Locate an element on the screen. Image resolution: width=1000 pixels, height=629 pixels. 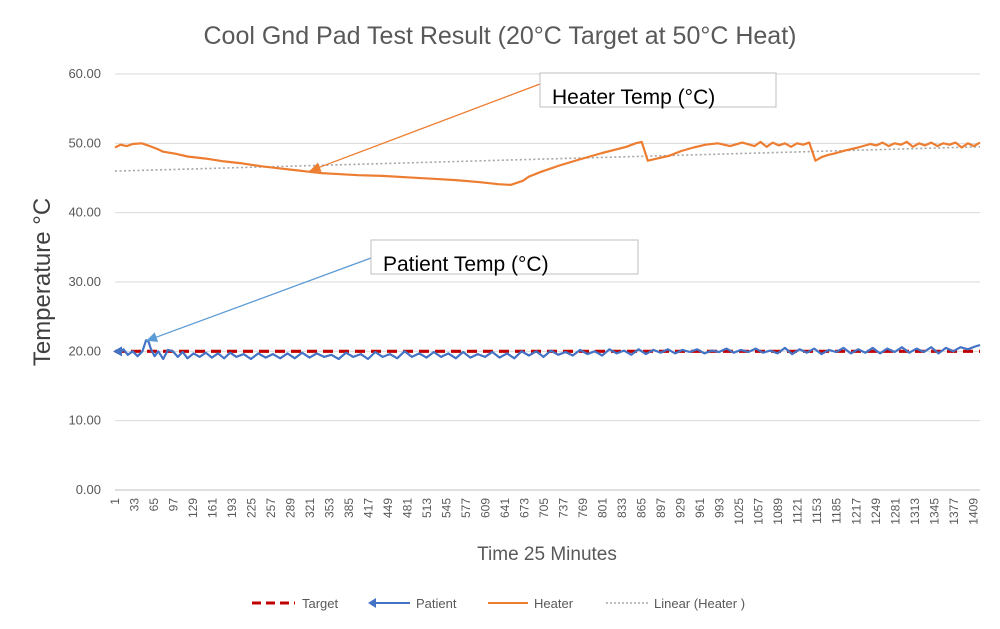
x-tick-label: 65 is located at coordinates (154, 505).